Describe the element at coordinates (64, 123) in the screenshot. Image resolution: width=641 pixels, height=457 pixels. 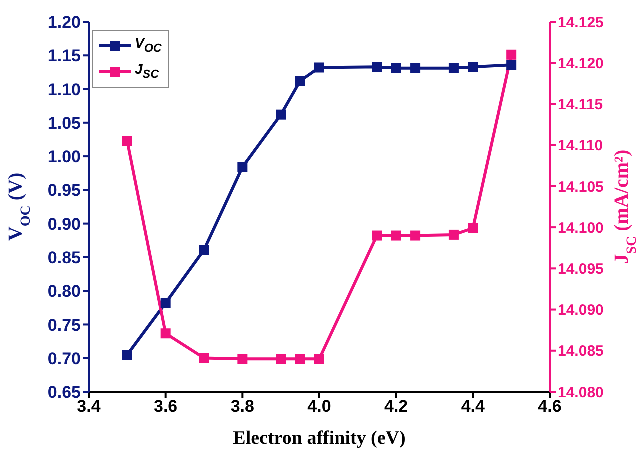
I see `y-tick-label: 1.05` at that location.